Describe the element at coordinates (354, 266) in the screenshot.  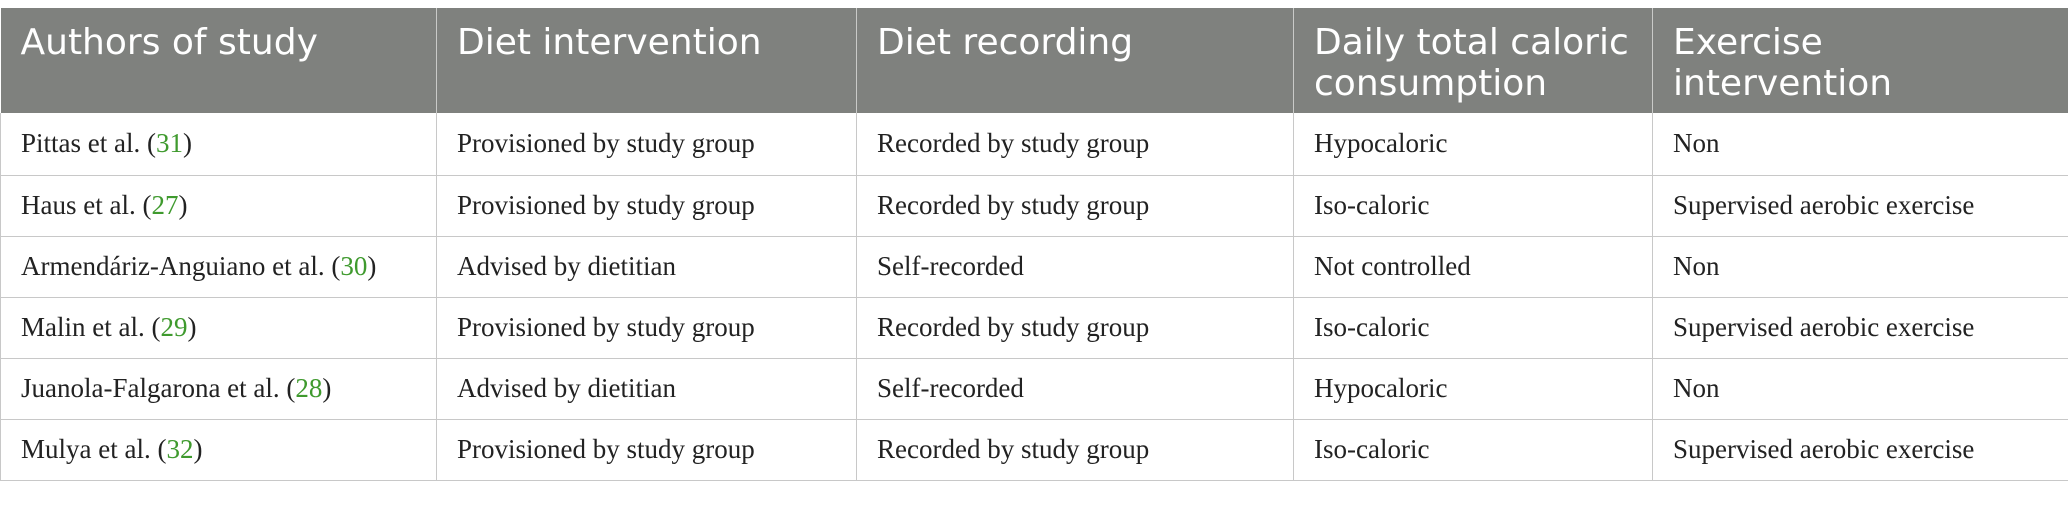
I see `reference-link: 30` at that location.